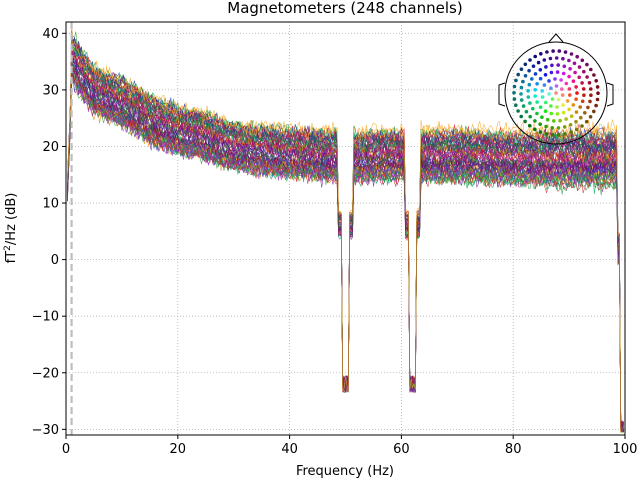  I want to click on x-tick-label: 40, so click(289, 449).